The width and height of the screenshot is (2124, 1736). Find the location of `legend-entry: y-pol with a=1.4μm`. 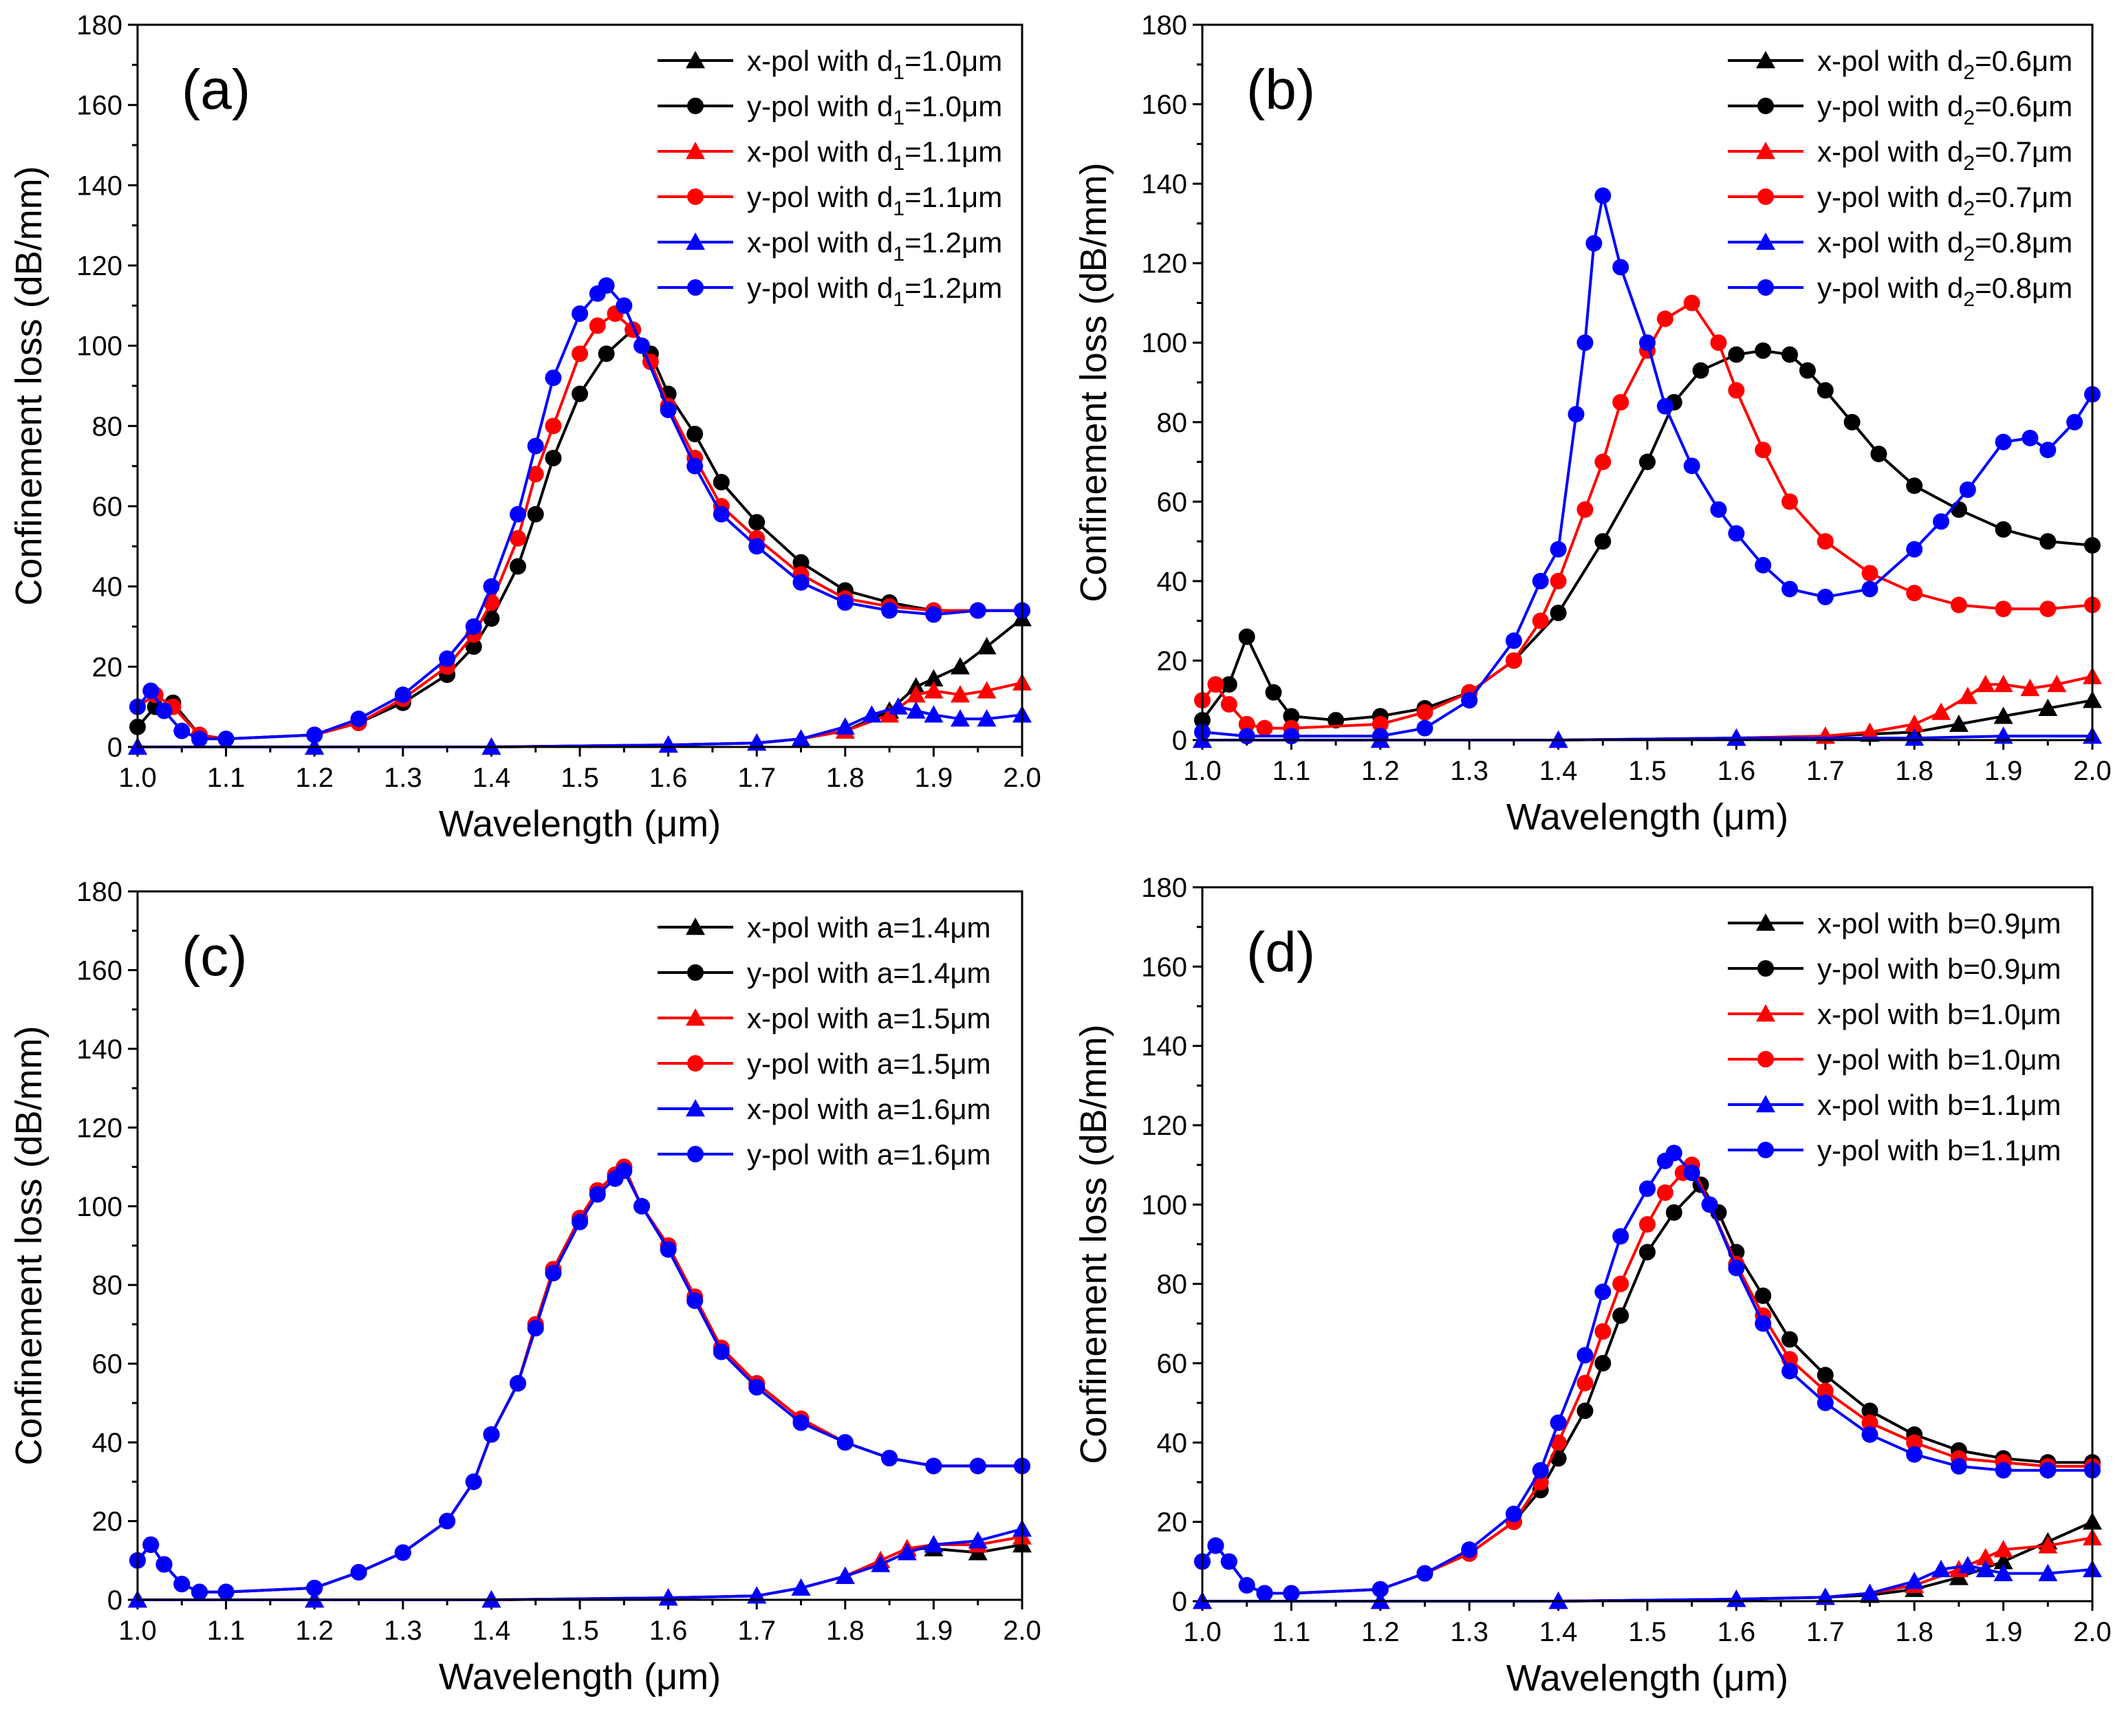

legend-entry: y-pol with a=1.4μm is located at coordinates (824, 973).